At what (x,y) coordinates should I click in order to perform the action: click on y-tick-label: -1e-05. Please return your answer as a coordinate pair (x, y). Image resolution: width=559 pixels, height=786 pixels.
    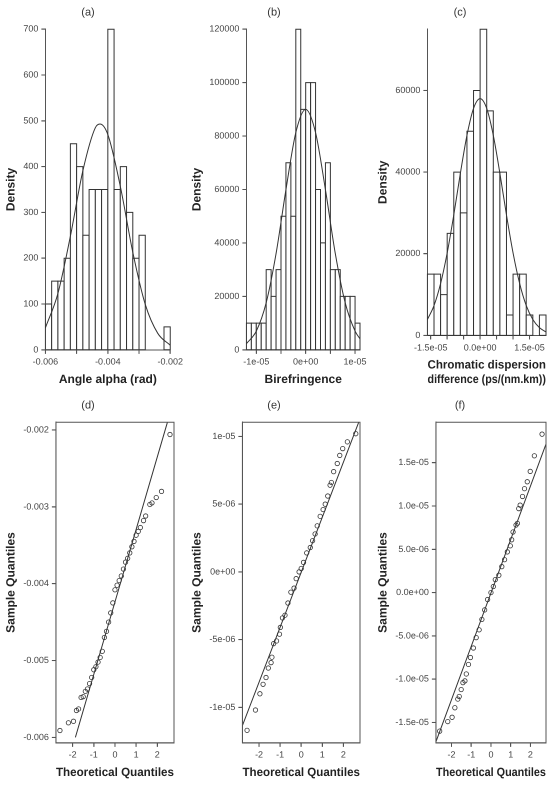
    Looking at the image, I should click on (222, 707).